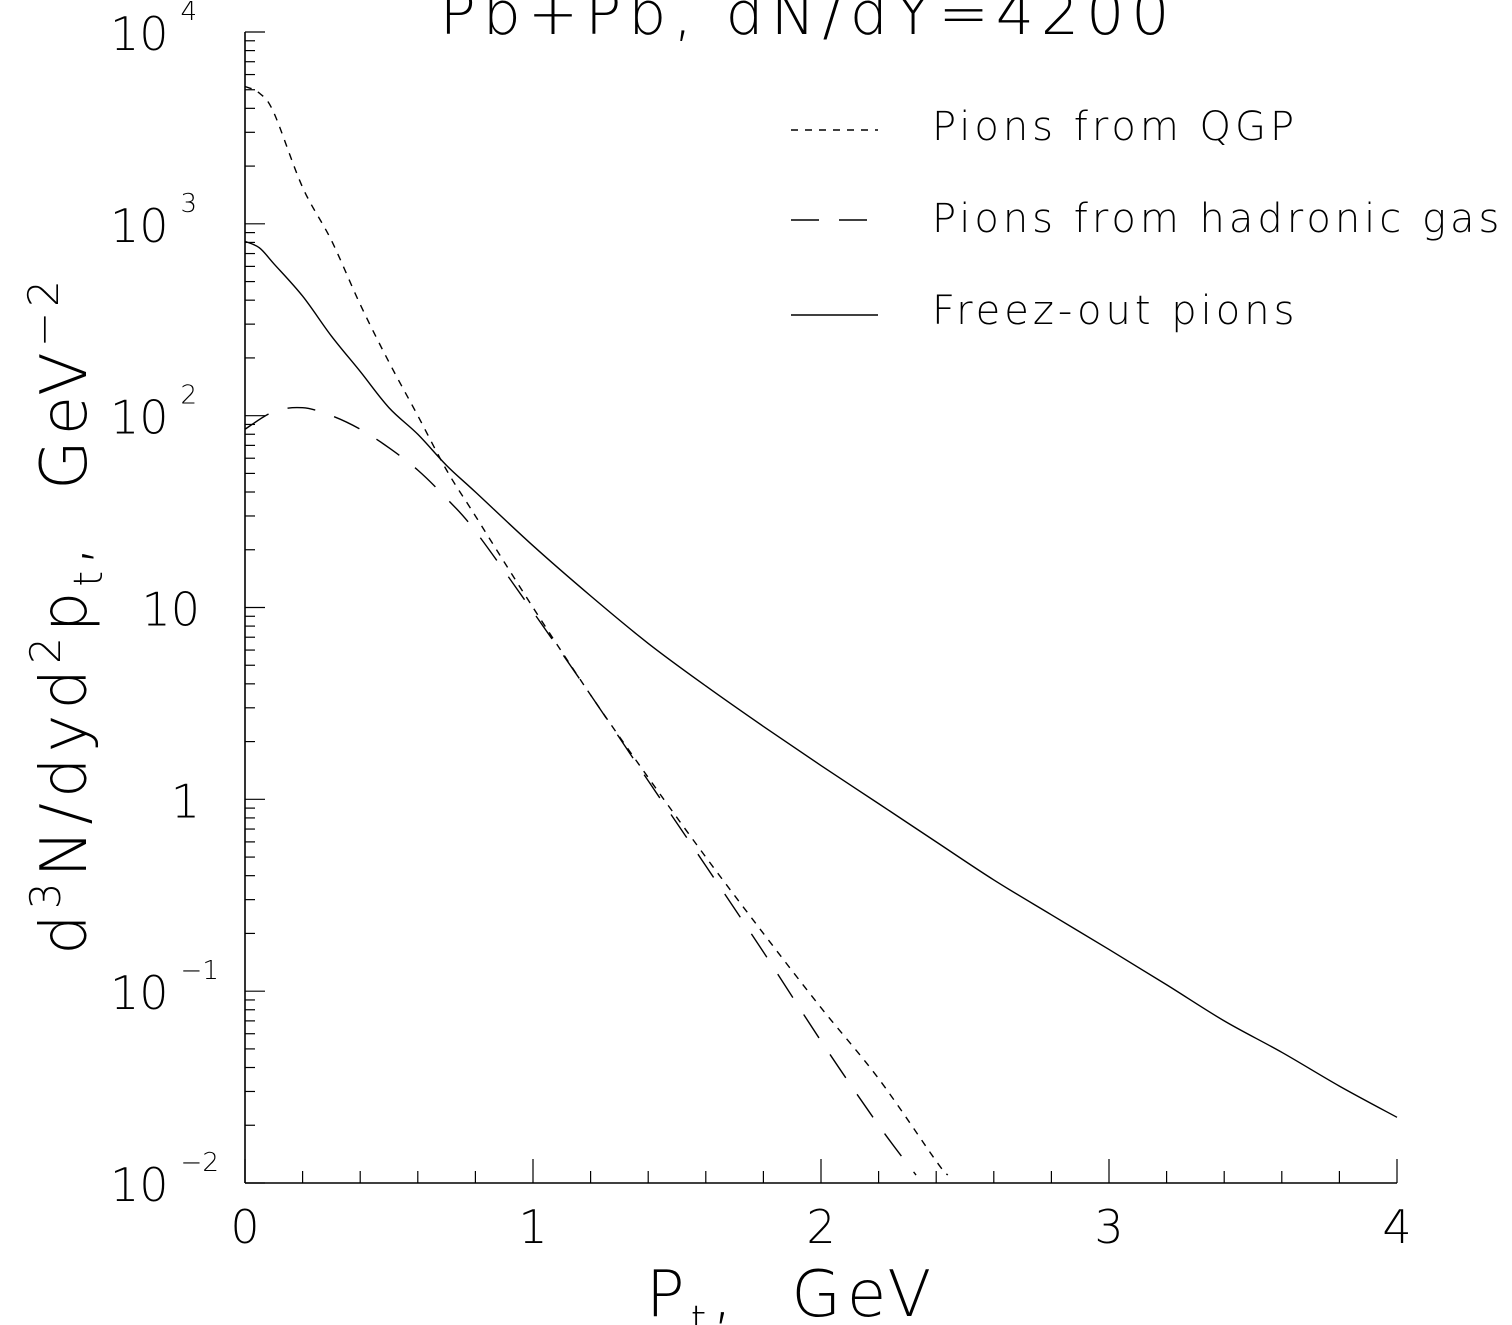 This screenshot has height=1325, width=1512. What do you see at coordinates (153, 413) in the screenshot?
I see `y-tick-label: 10 2` at bounding box center [153, 413].